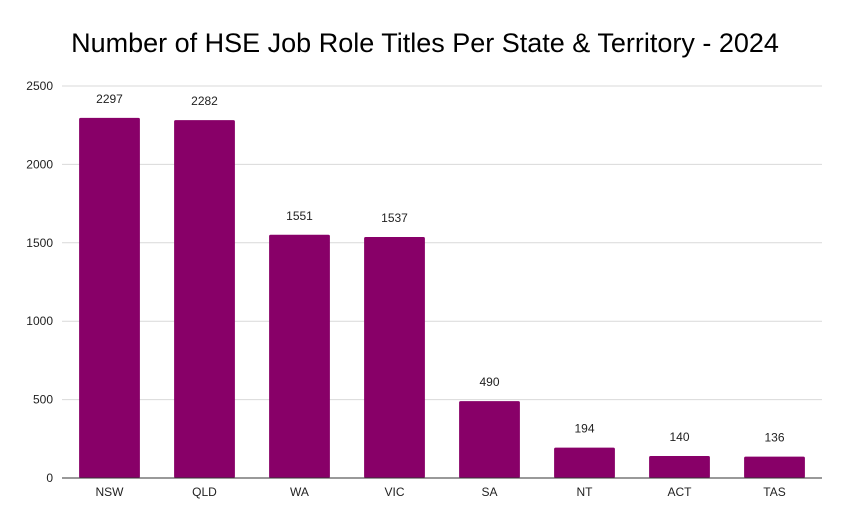  What do you see at coordinates (110, 492) in the screenshot?
I see `x-tick-label-nsw: NSW` at bounding box center [110, 492].